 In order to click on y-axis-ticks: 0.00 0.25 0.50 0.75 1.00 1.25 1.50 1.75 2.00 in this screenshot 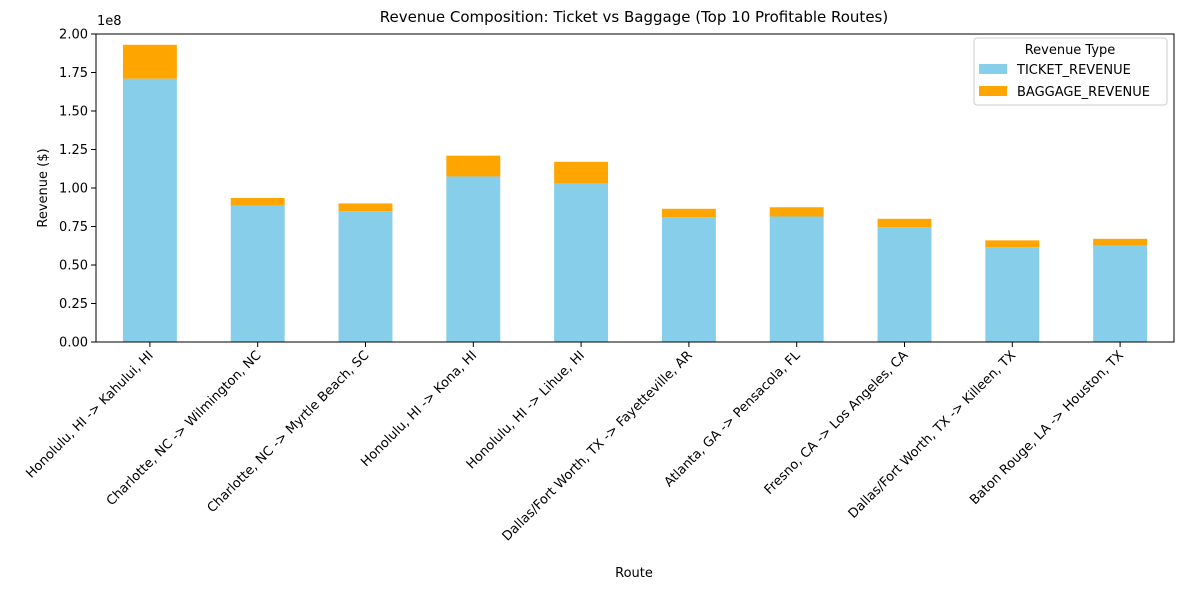, I will do `click(77, 189)`.